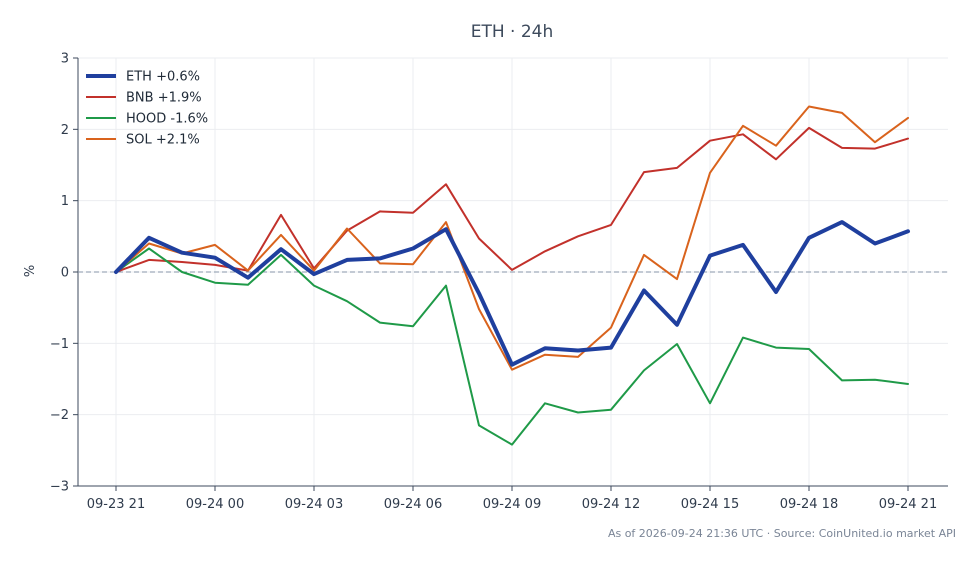 This screenshot has height=564, width=980. What do you see at coordinates (65, 130) in the screenshot?
I see `y-tick-label: 2` at bounding box center [65, 130].